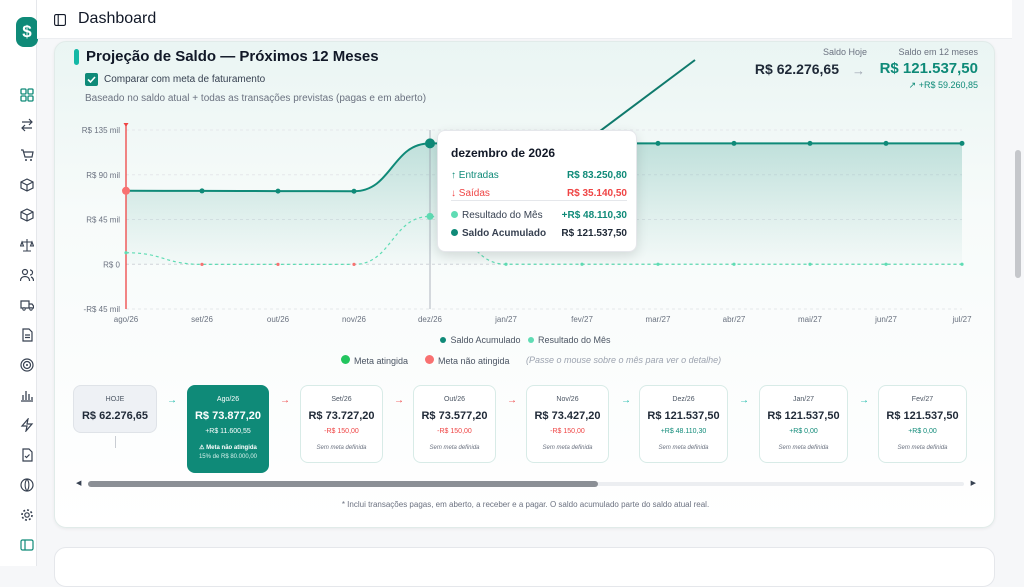 The width and height of the screenshot is (1024, 587). I want to click on x-tick-label: jan/27, so click(505, 319).